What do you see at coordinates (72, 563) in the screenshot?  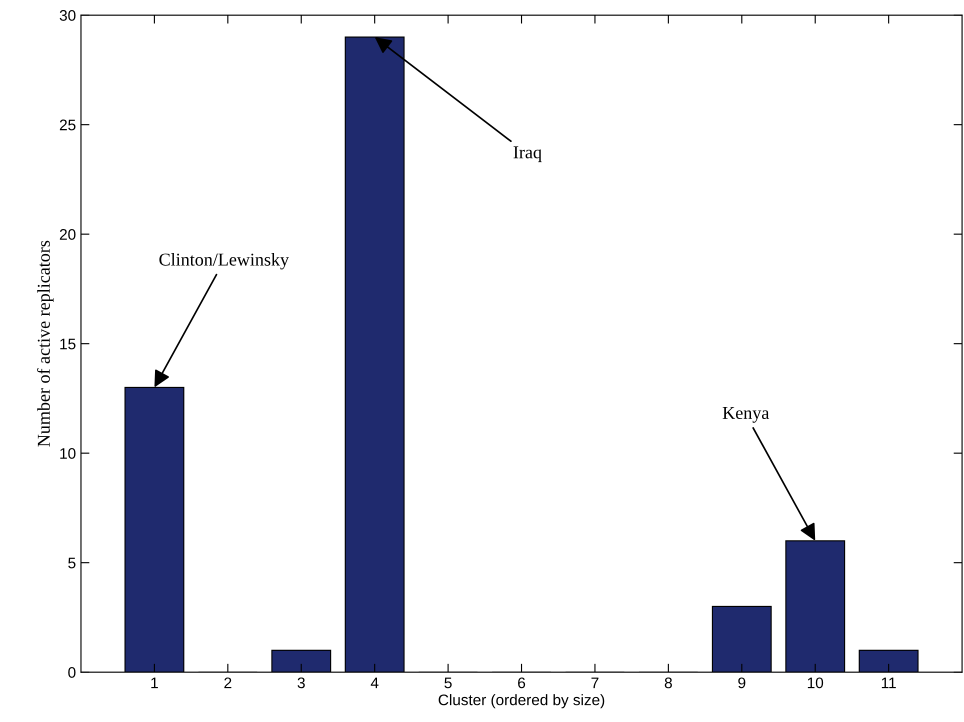 I see `y-tick-label: 5` at bounding box center [72, 563].